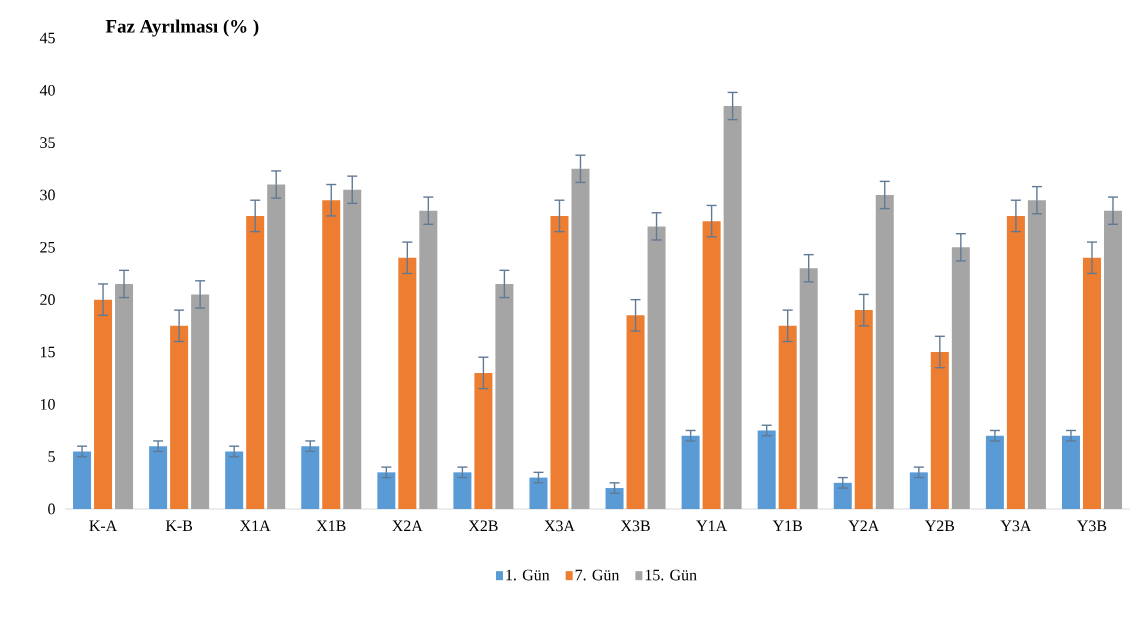  What do you see at coordinates (559, 526) in the screenshot?
I see `x-tick-label: X3A` at bounding box center [559, 526].